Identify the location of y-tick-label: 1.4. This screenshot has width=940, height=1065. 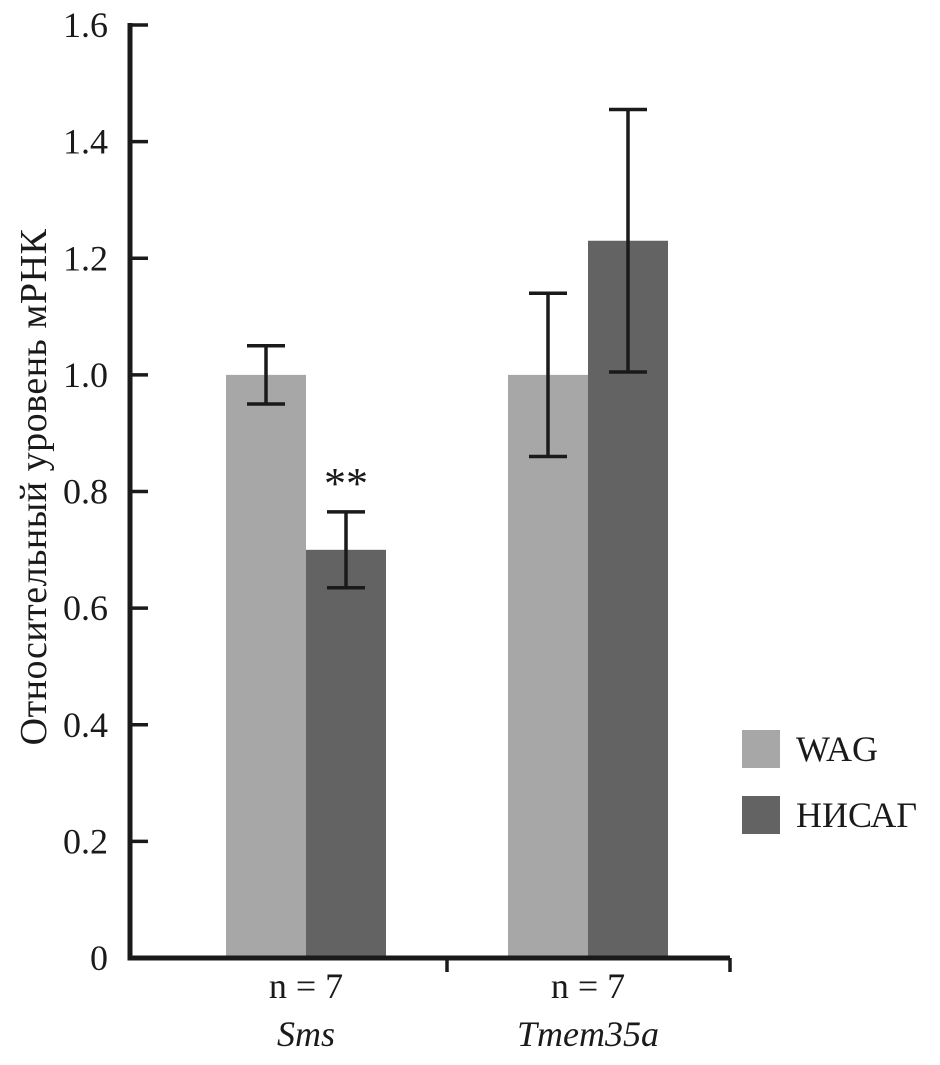
(85, 142).